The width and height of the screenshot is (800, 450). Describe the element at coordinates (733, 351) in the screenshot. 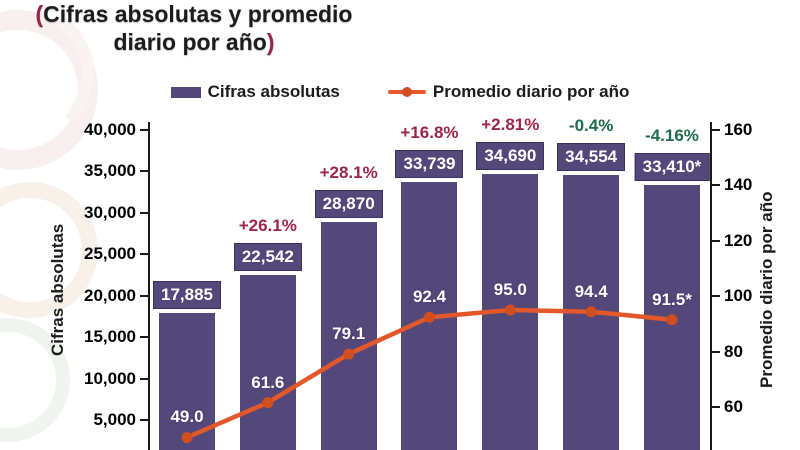

I see `right-axis-tick-label: 80` at that location.